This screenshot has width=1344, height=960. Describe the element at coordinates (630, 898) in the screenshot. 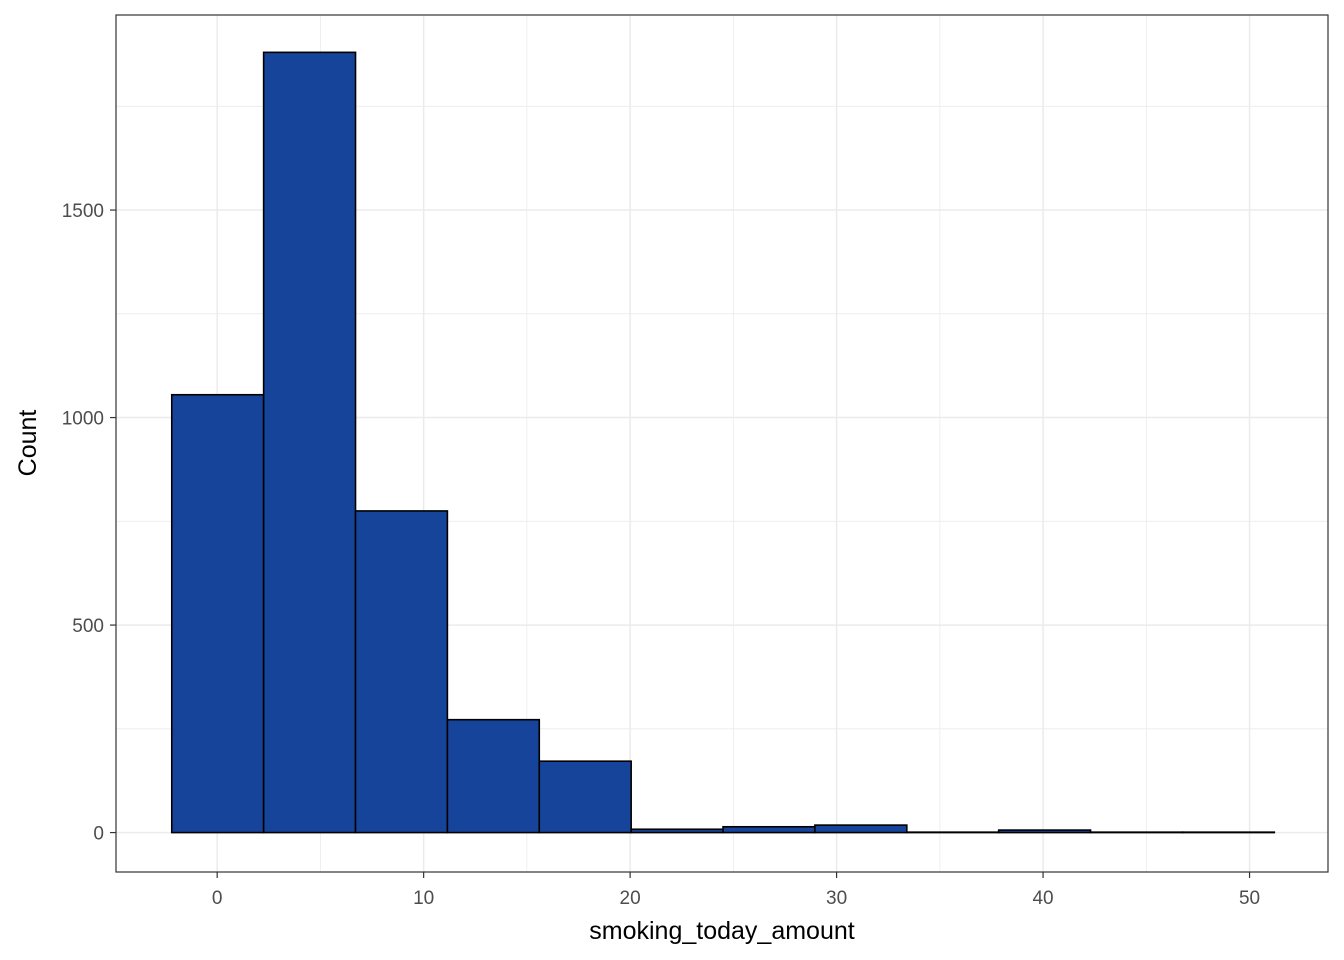

I see `x-tick-label: 20` at that location.